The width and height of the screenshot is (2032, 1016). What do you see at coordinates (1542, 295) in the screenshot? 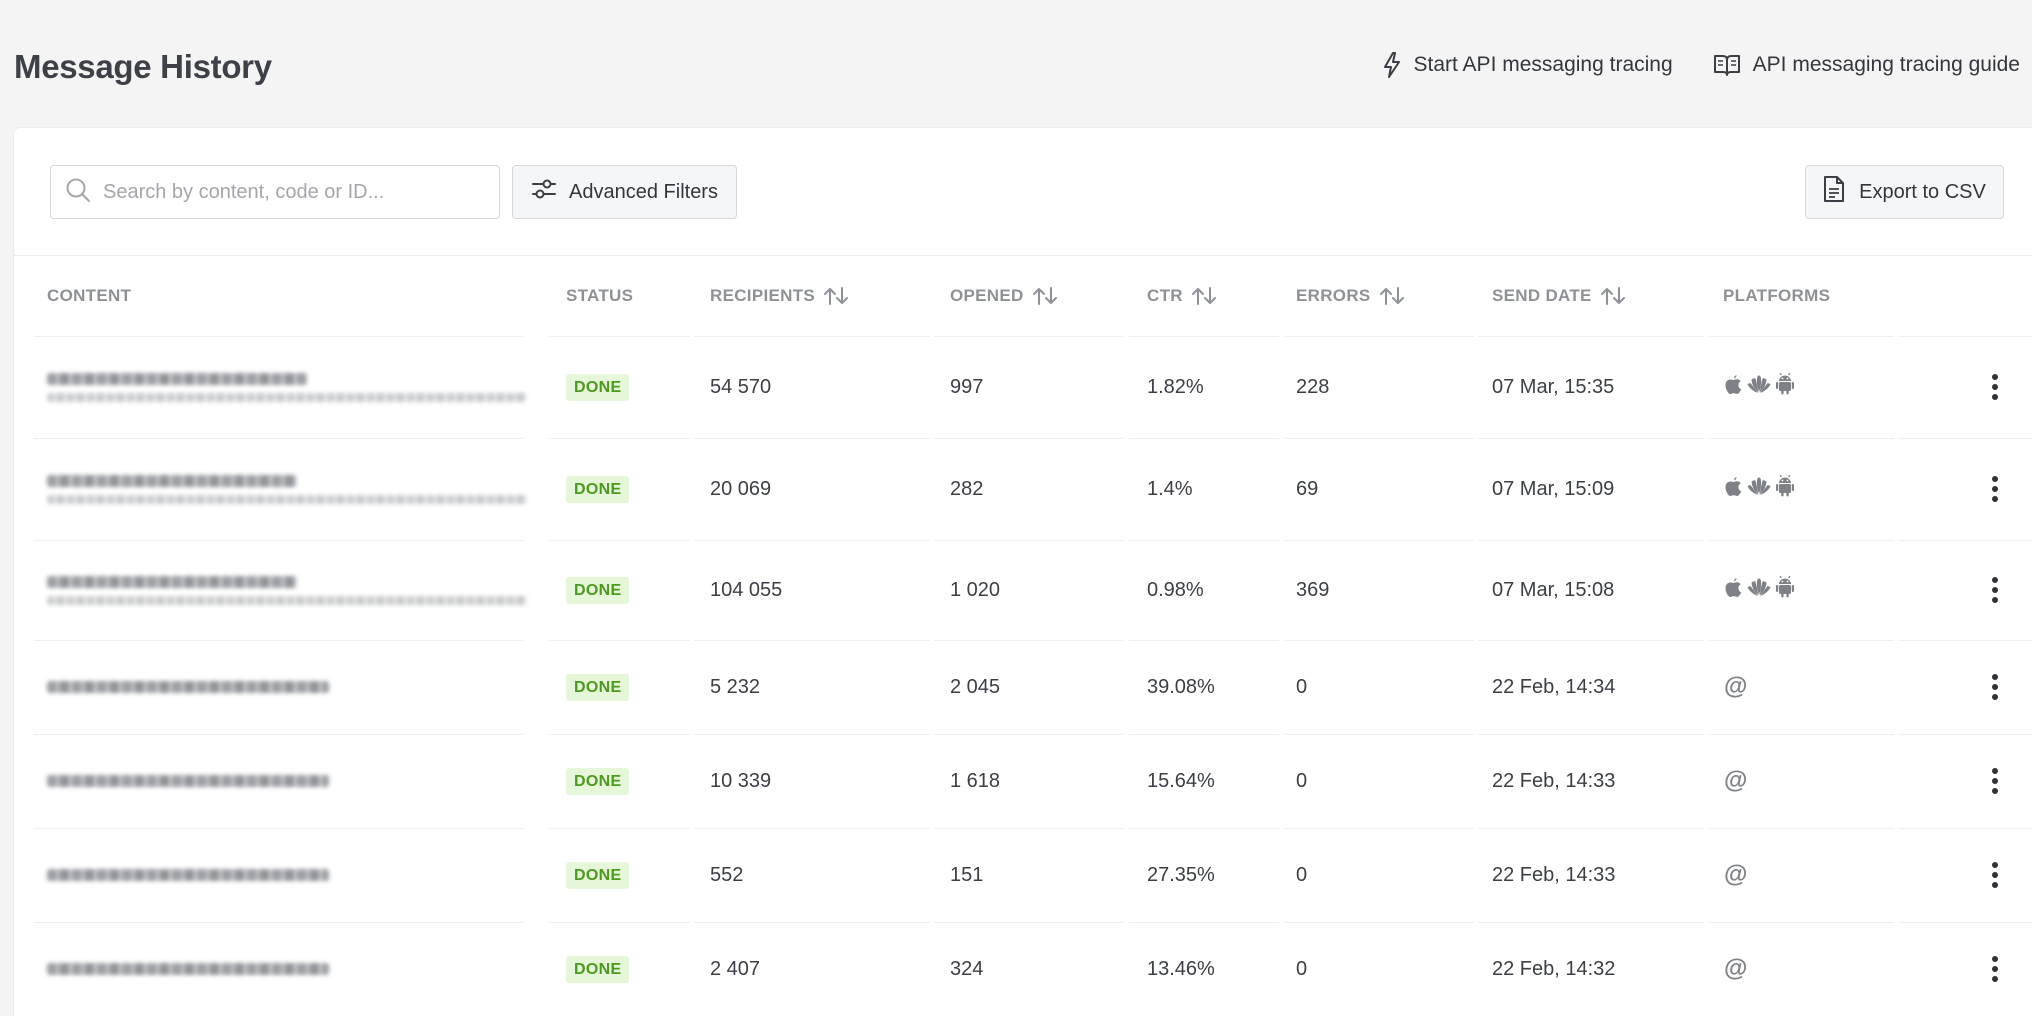
I see `column-label: SEND DATE` at bounding box center [1542, 295].